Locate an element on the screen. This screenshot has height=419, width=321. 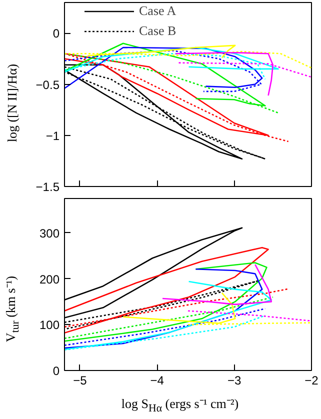
legend-label: Case A is located at coordinates (157, 11).